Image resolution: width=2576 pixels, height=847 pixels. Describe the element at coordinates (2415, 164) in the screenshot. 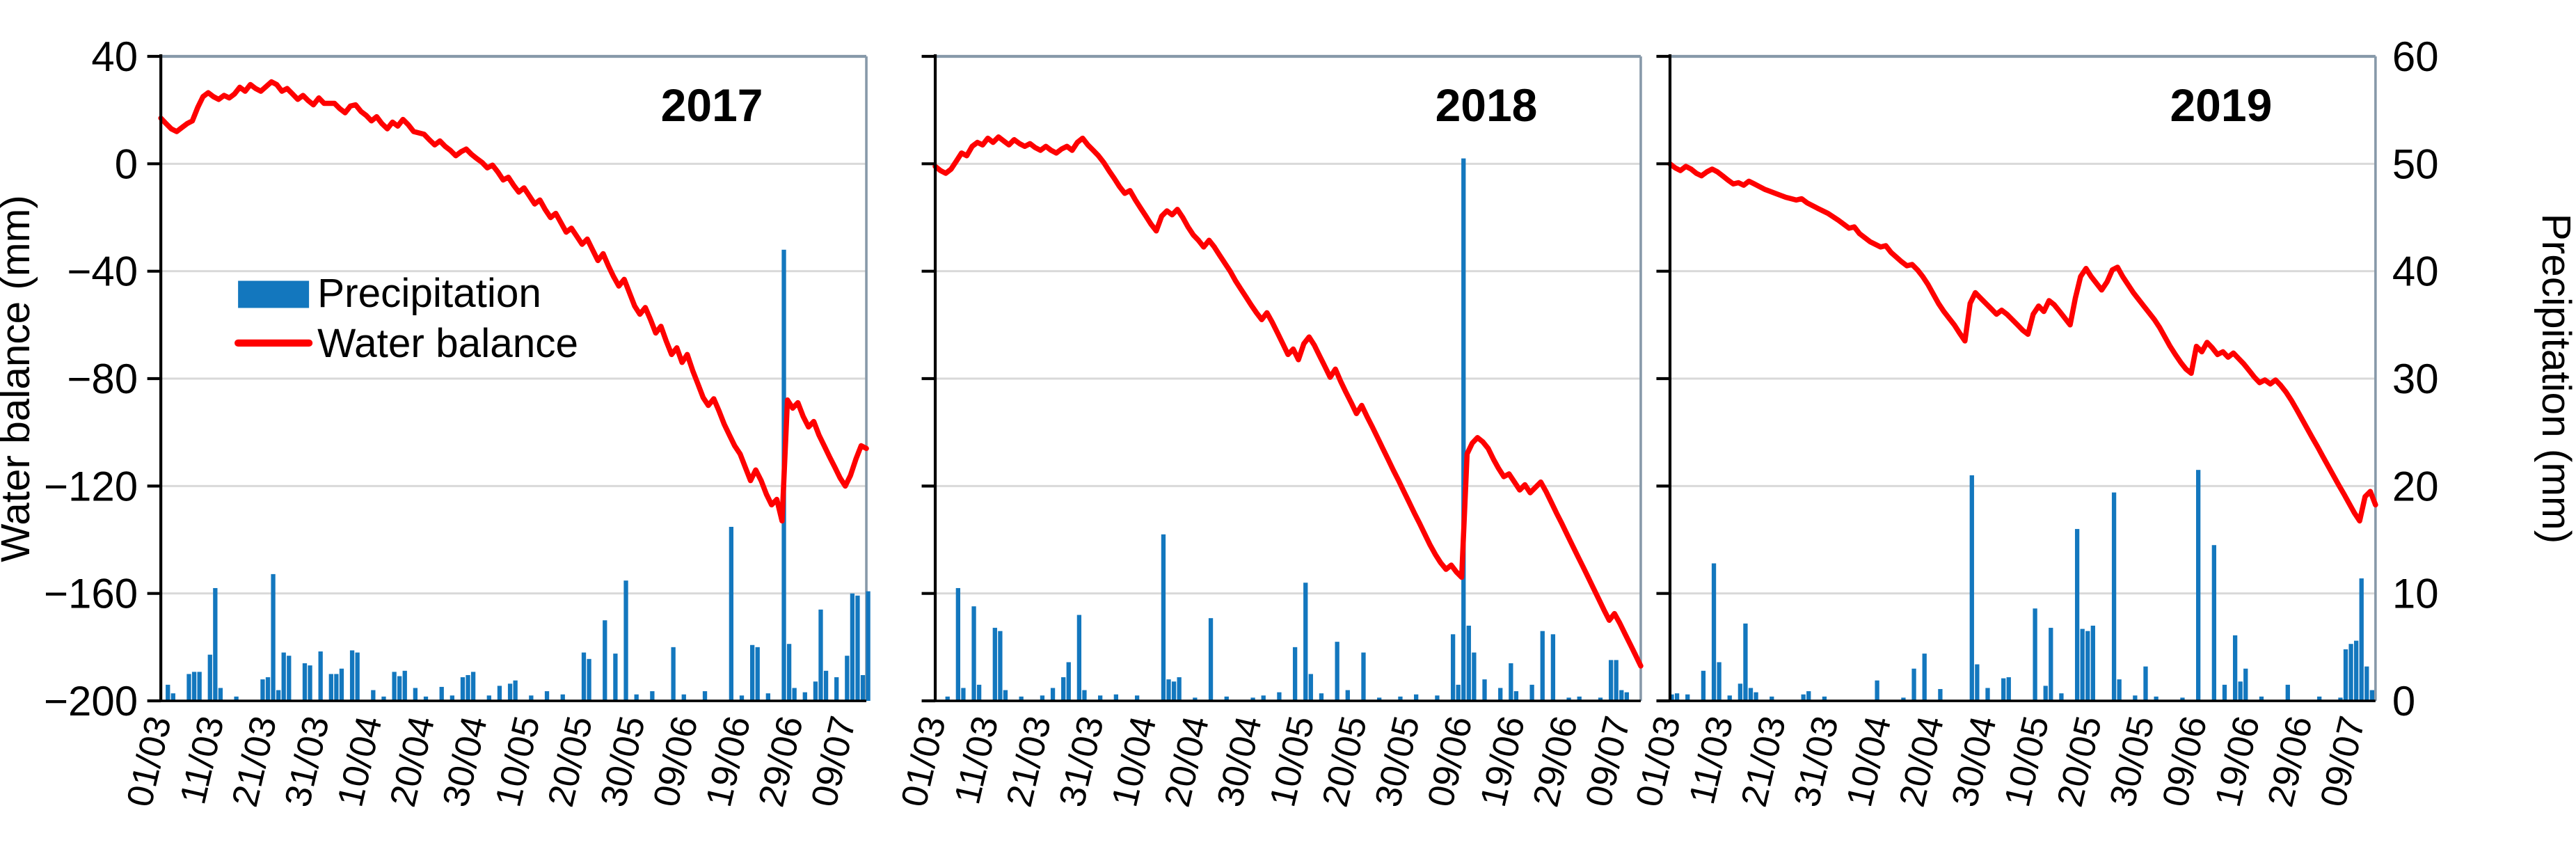

I see `right-axis-tick-label: 50` at that location.